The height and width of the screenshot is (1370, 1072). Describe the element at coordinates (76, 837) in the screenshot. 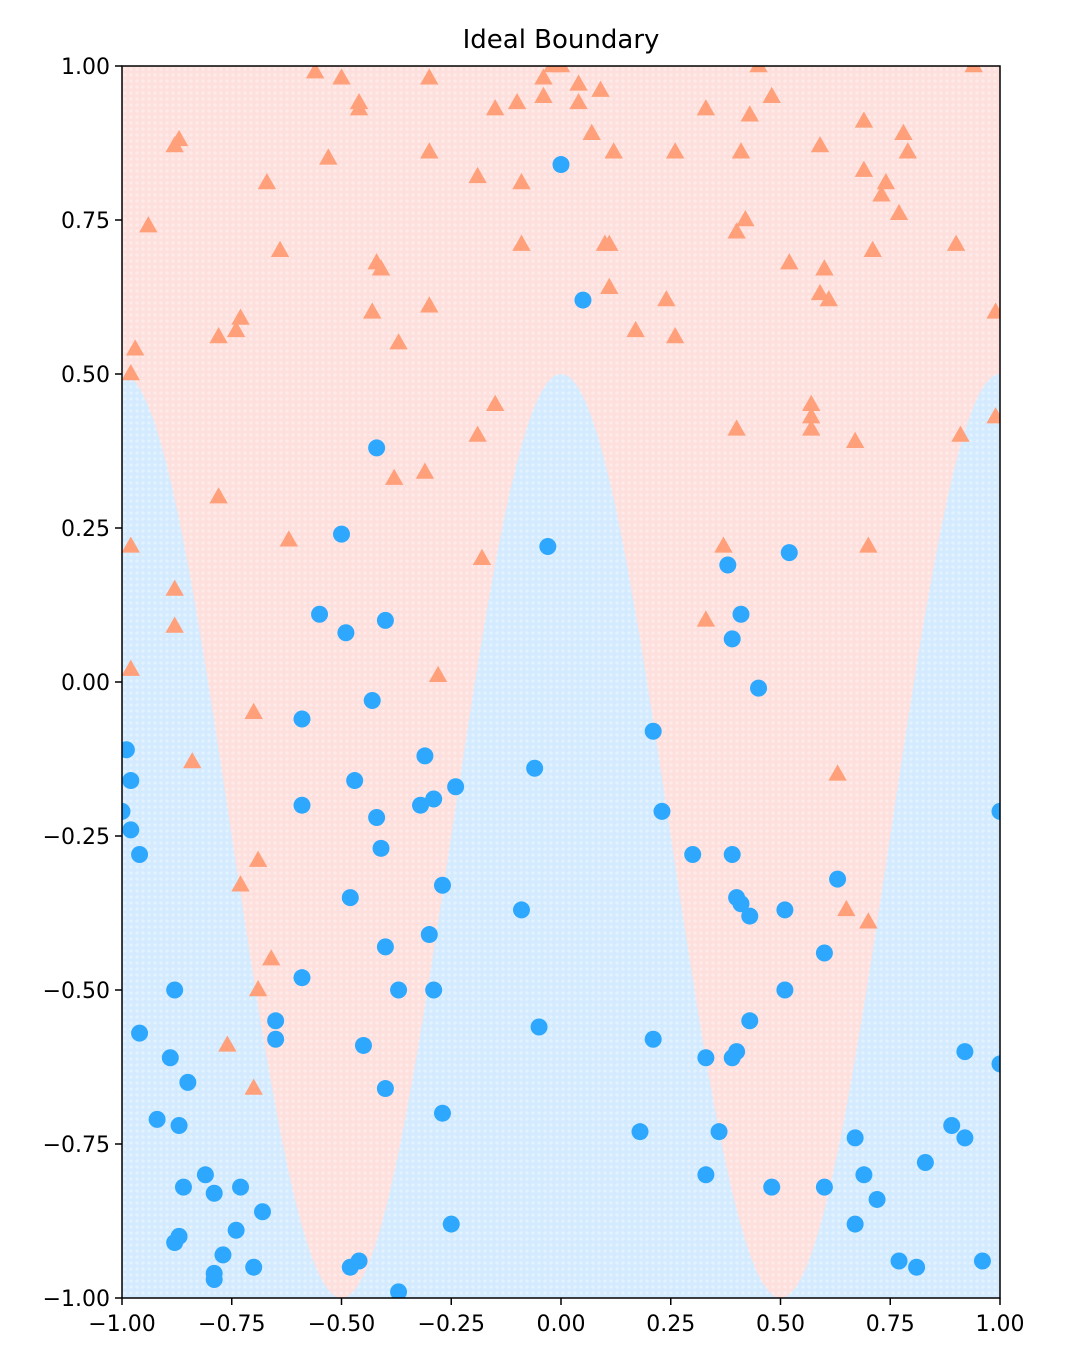

I see `y-tick-label: −0.25` at that location.